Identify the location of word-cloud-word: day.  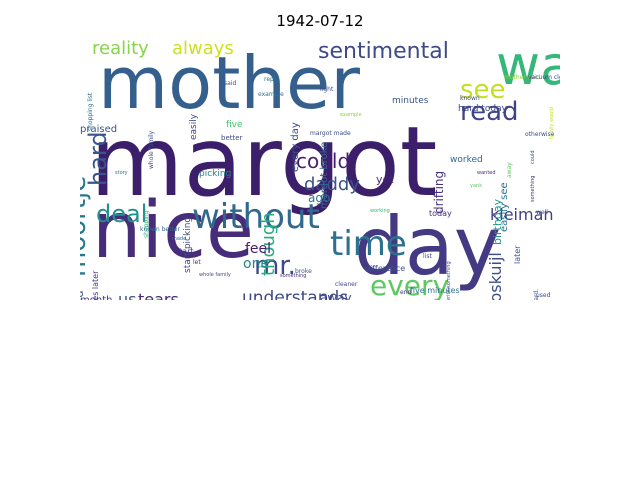
(428, 246).